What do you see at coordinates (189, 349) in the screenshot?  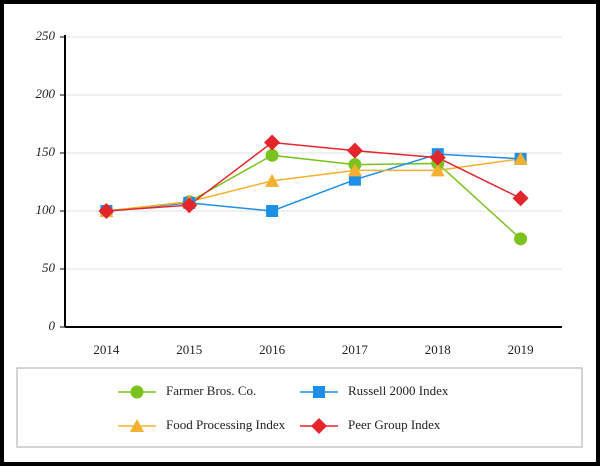 I see `x-tick-label: 2015` at bounding box center [189, 349].